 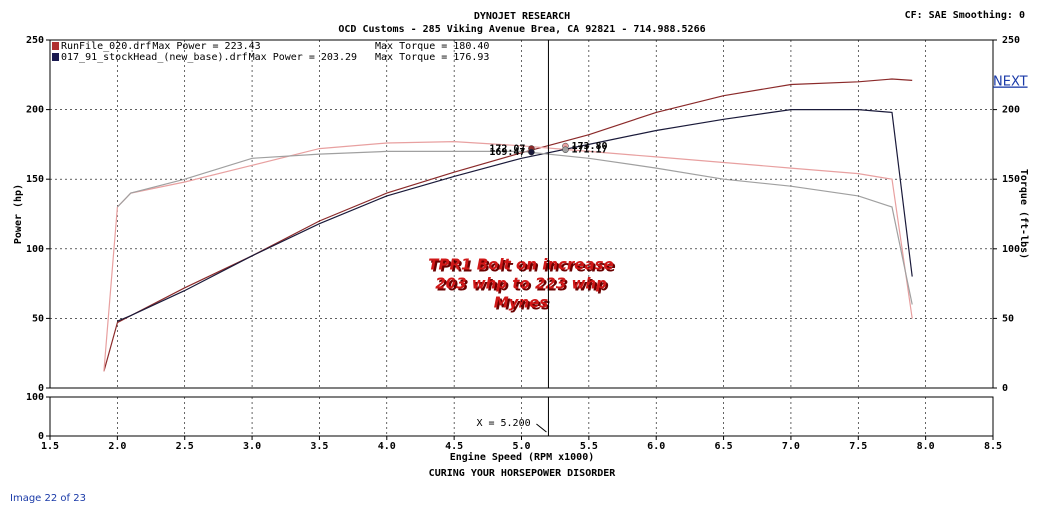 I want to click on y-tick-label: 150, so click(x=35, y=179).